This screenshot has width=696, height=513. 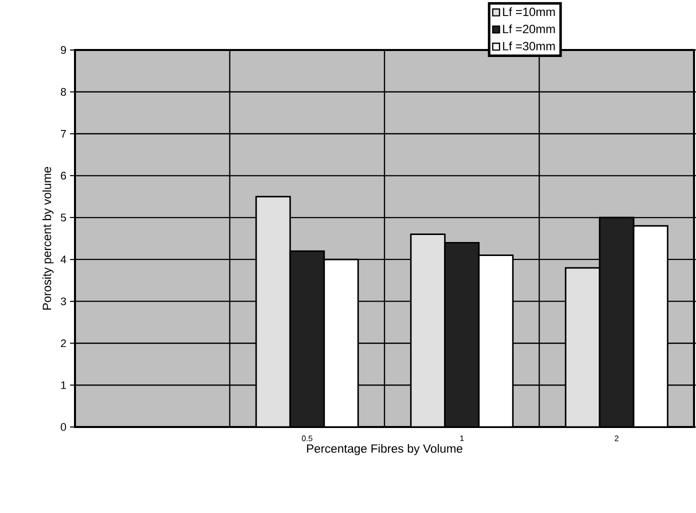 I want to click on y-tick-label: 4, so click(x=63, y=260).